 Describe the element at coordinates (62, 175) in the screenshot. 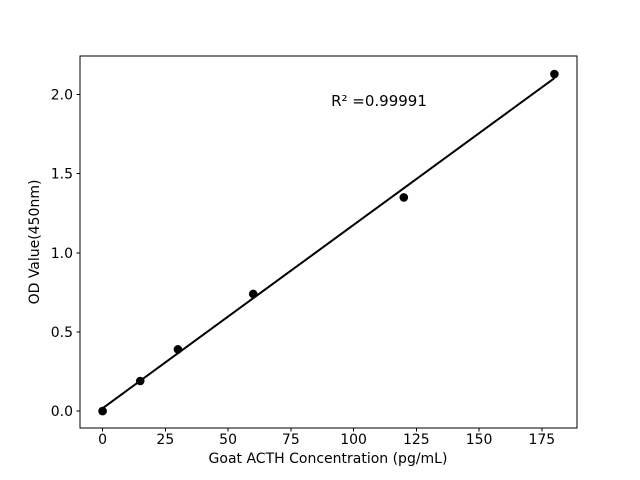

I see `y-tick-label: 1.5` at that location.